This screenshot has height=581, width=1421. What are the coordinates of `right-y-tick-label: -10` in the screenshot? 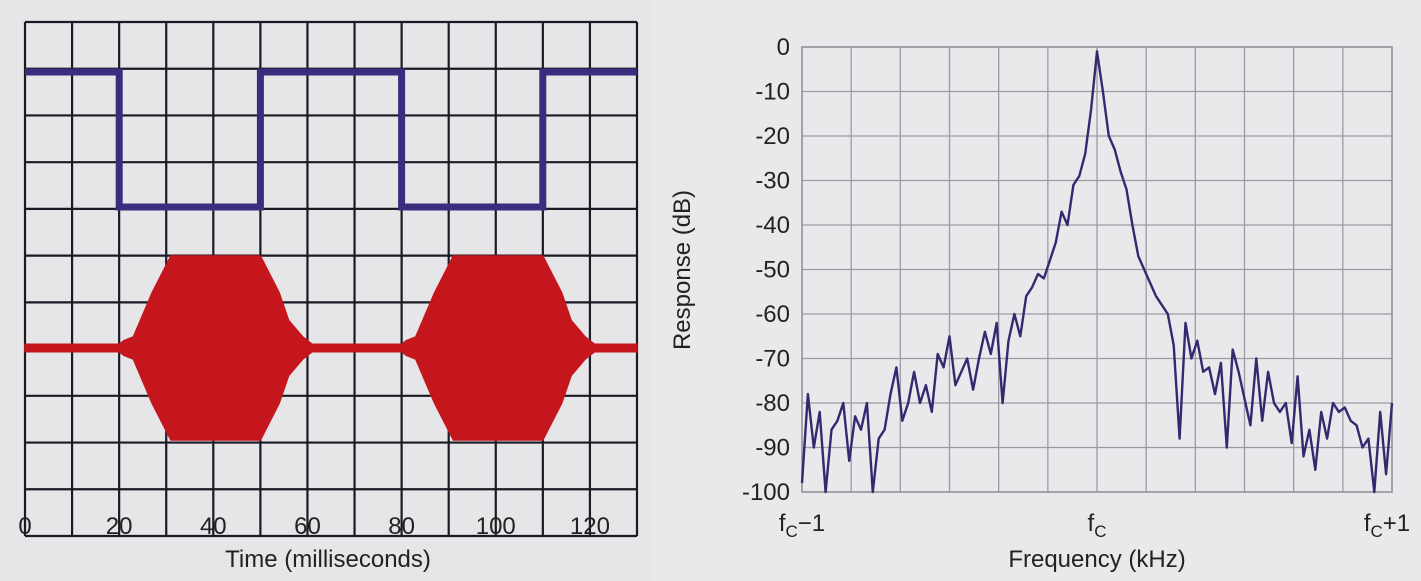 It's located at (772, 92).